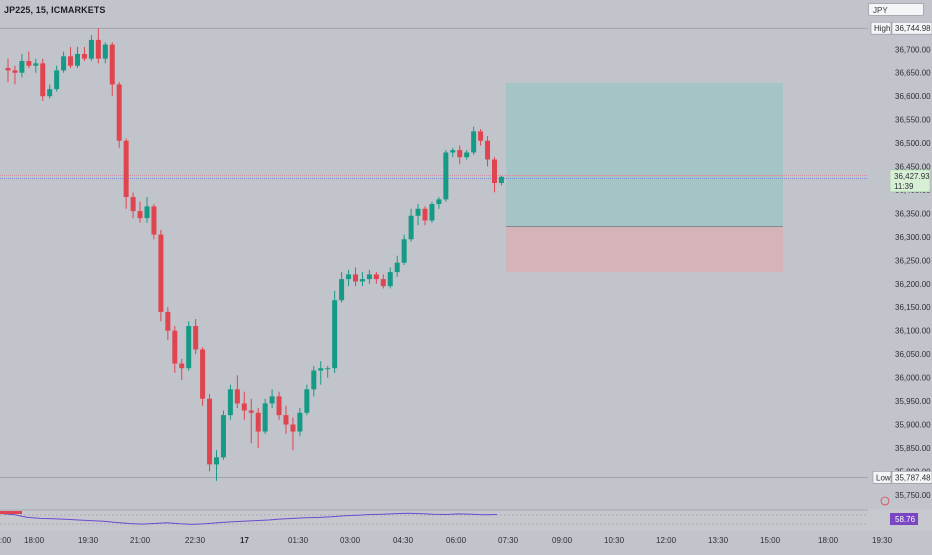 The image size is (932, 555). What do you see at coordinates (244, 540) in the screenshot?
I see `time-tick-label: 17` at bounding box center [244, 540].